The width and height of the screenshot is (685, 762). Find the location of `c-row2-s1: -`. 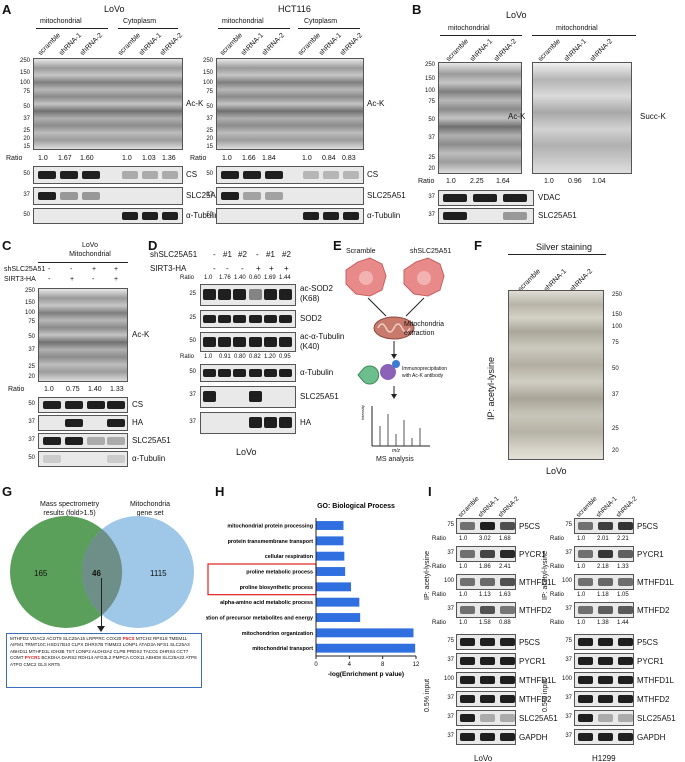

c-row2-s1: - is located at coordinates (49, 279).